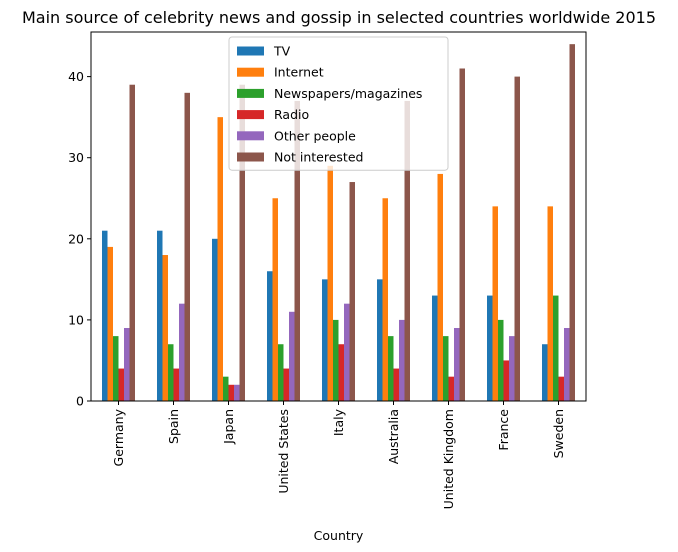  Describe the element at coordinates (283, 451) in the screenshot. I see `x-tick-label: United States` at that location.